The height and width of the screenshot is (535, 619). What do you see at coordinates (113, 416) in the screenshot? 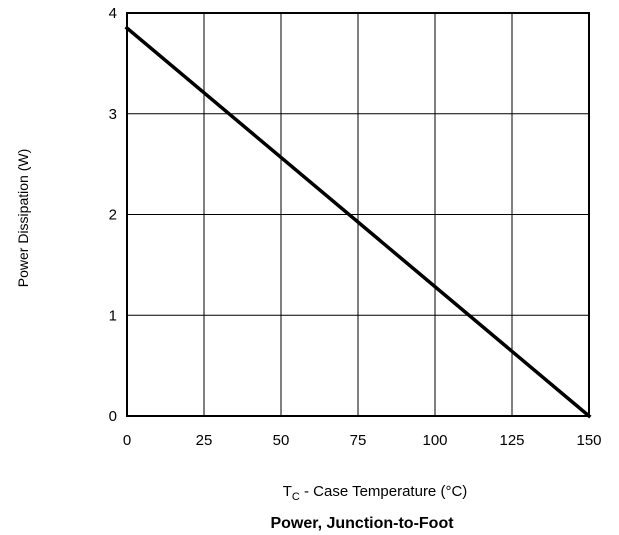
I see `y-tick-label: 0` at bounding box center [113, 416].